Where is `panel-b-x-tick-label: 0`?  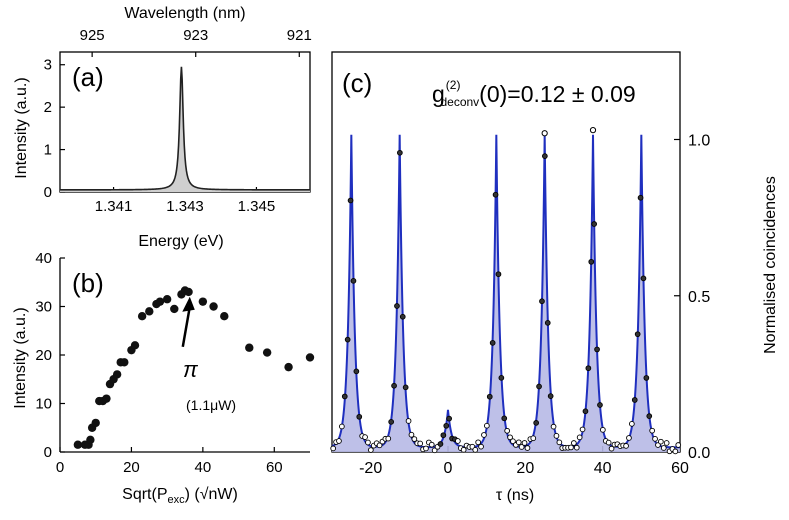
panel-b-x-tick-label: 0 is located at coordinates (60, 467).